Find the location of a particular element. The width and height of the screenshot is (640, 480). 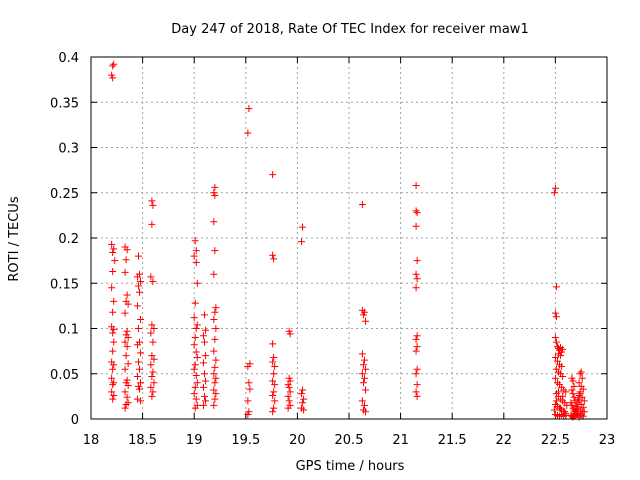

x-tick-label: 19.5 is located at coordinates (245, 440).